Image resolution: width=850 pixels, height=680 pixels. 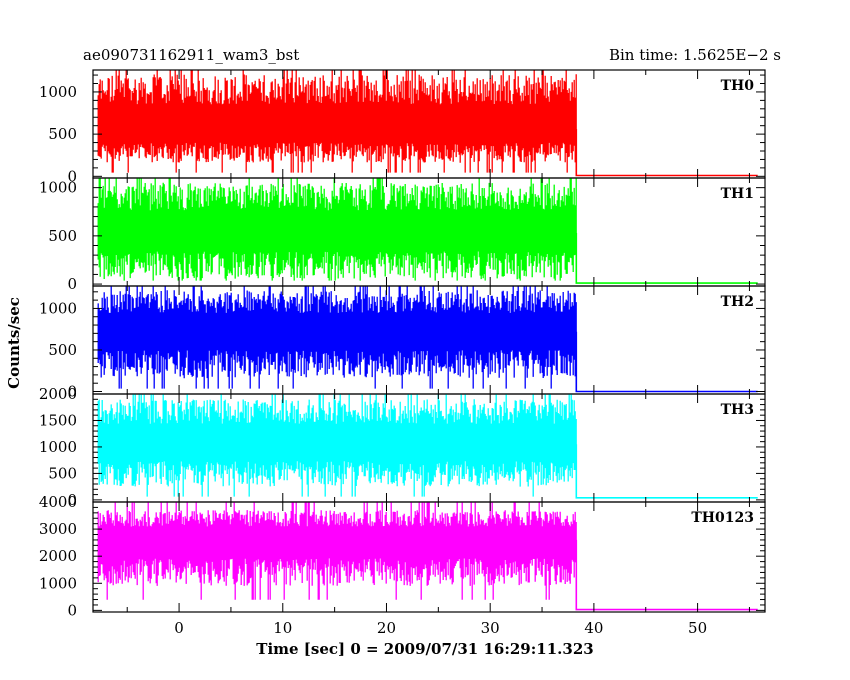 I want to click on series-th0123-baseline, so click(x=666, y=575).